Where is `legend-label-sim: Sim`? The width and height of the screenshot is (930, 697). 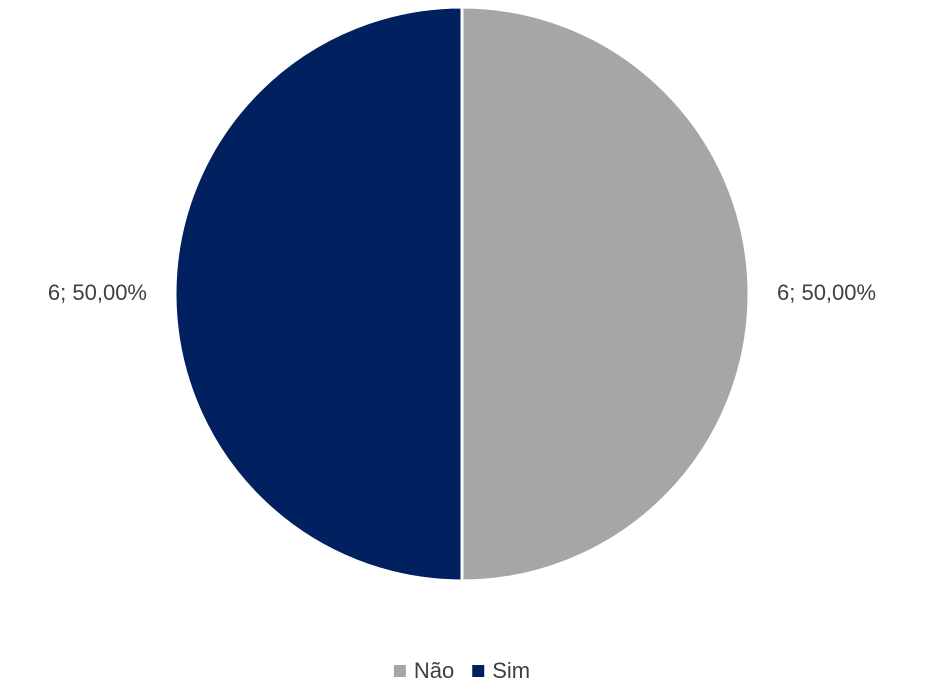
legend-label-sim: Sim is located at coordinates (511, 670).